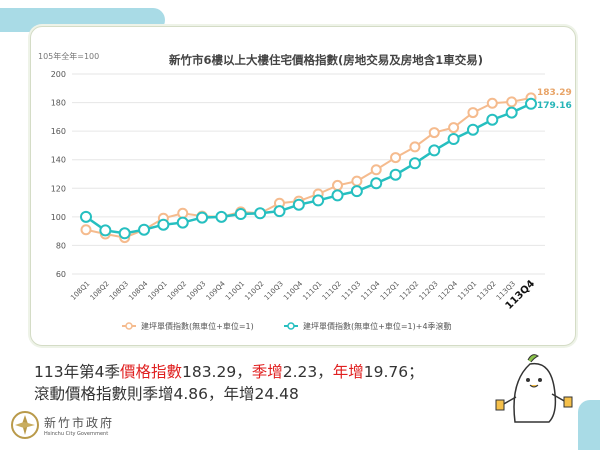  Describe the element at coordinates (409, 291) in the screenshot. I see `x-tick-label: 112Q2` at that location.